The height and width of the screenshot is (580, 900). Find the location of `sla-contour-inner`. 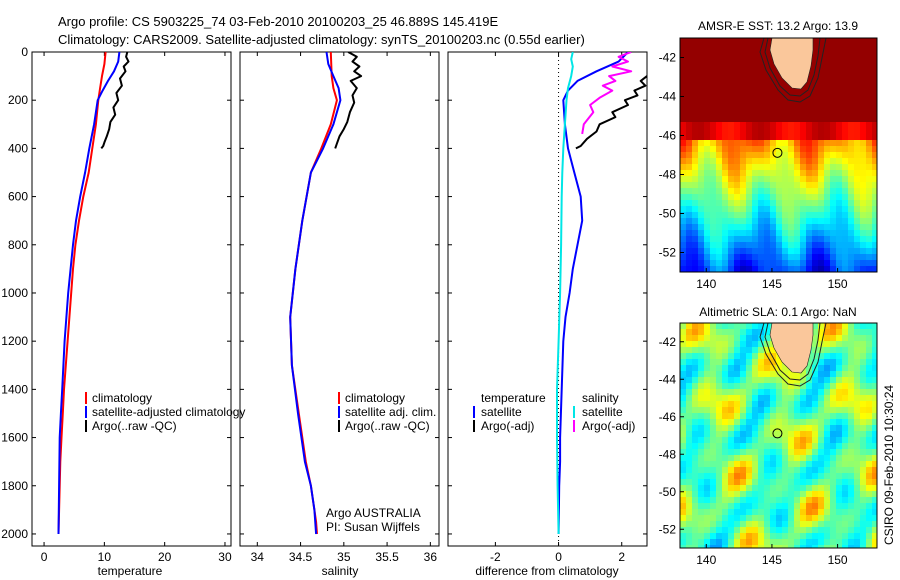

sla-contour-inner is located at coordinates (792, 352).